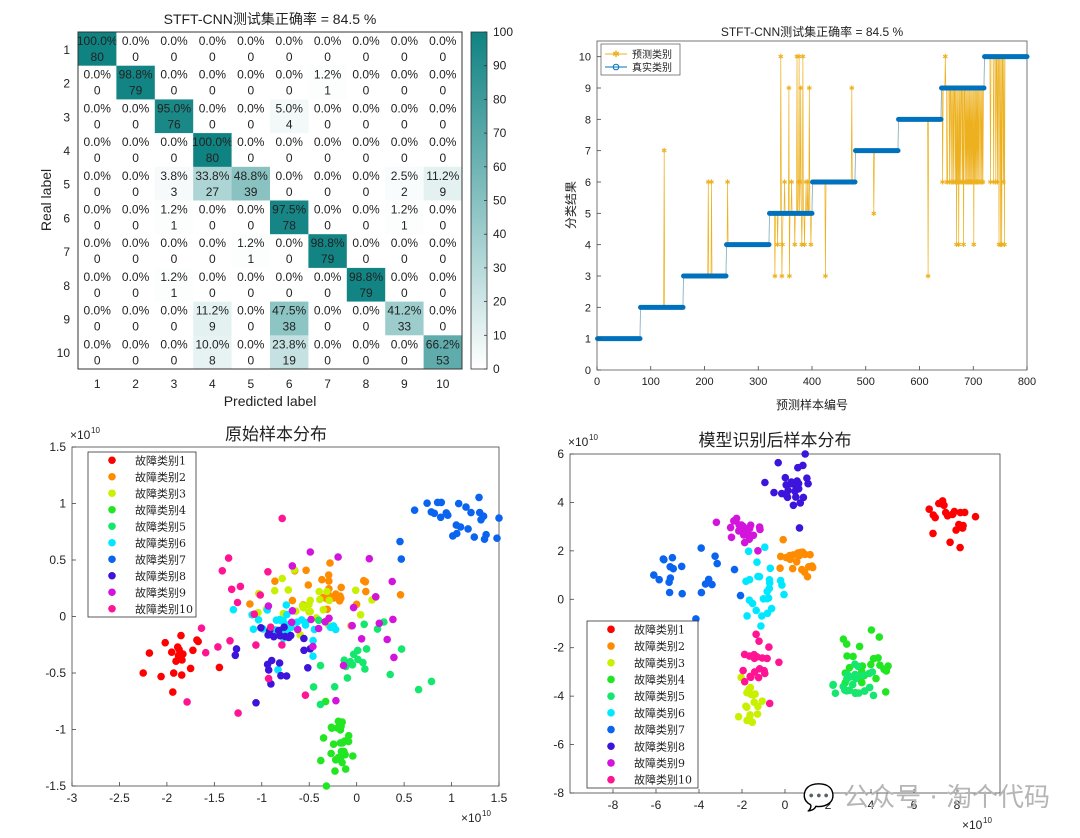 Image resolution: width=1080 pixels, height=838 pixels. What do you see at coordinates (160, 526) in the screenshot?
I see `legend-label: 故障类别5` at bounding box center [160, 526].